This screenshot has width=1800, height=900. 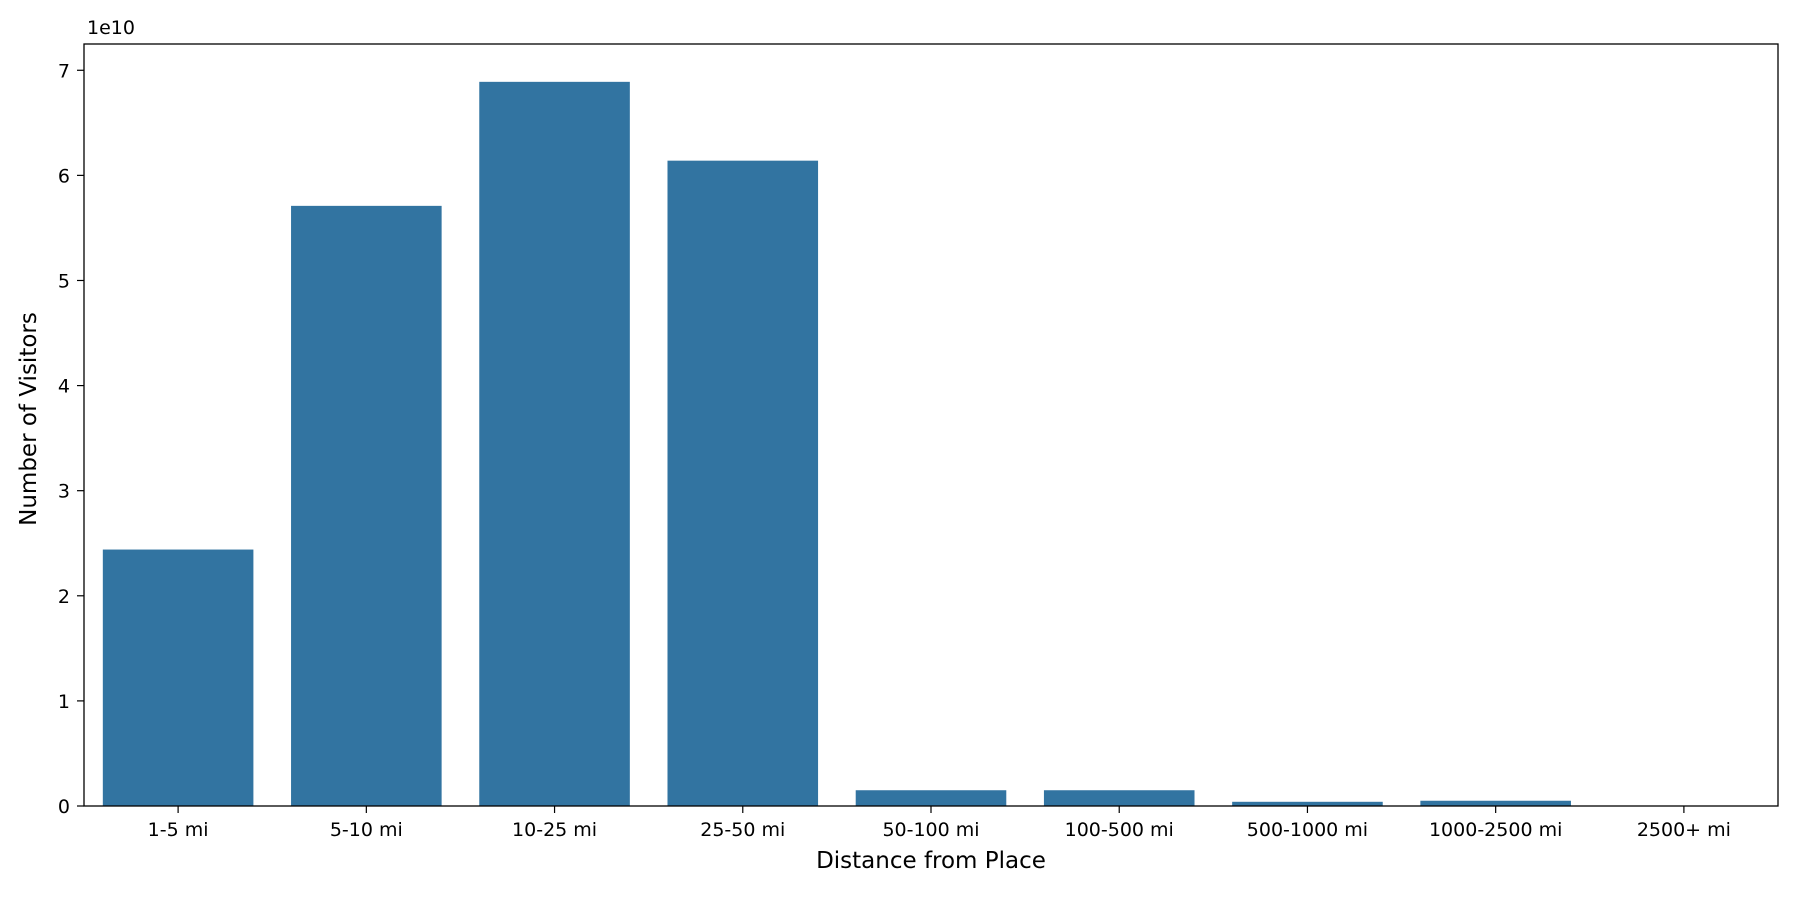 I want to click on y-tick-label: 2, so click(x=64, y=597).